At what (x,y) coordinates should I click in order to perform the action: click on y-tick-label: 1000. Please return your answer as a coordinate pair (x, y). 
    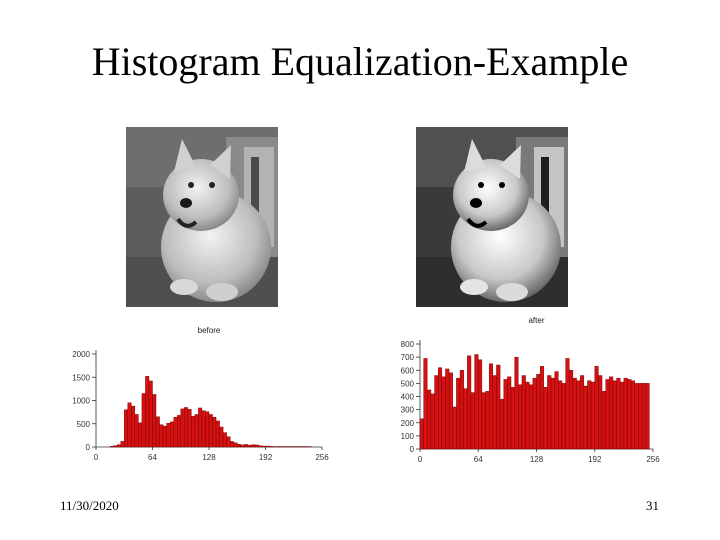
    Looking at the image, I should click on (81, 401).